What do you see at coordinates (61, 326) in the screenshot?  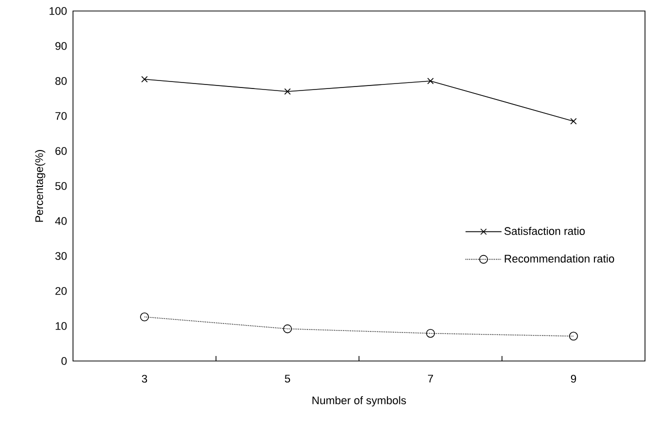 I see `y-tick-label: 10` at bounding box center [61, 326].